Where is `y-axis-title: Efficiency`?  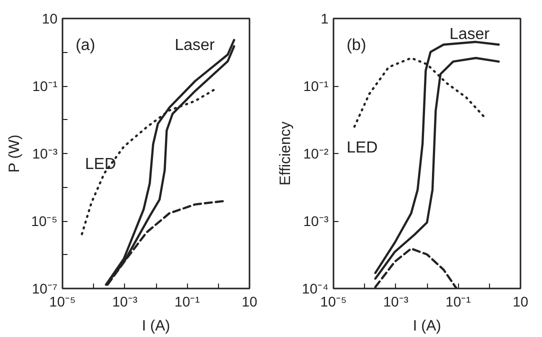
y-axis-title: Efficiency is located at coordinates (285, 153).